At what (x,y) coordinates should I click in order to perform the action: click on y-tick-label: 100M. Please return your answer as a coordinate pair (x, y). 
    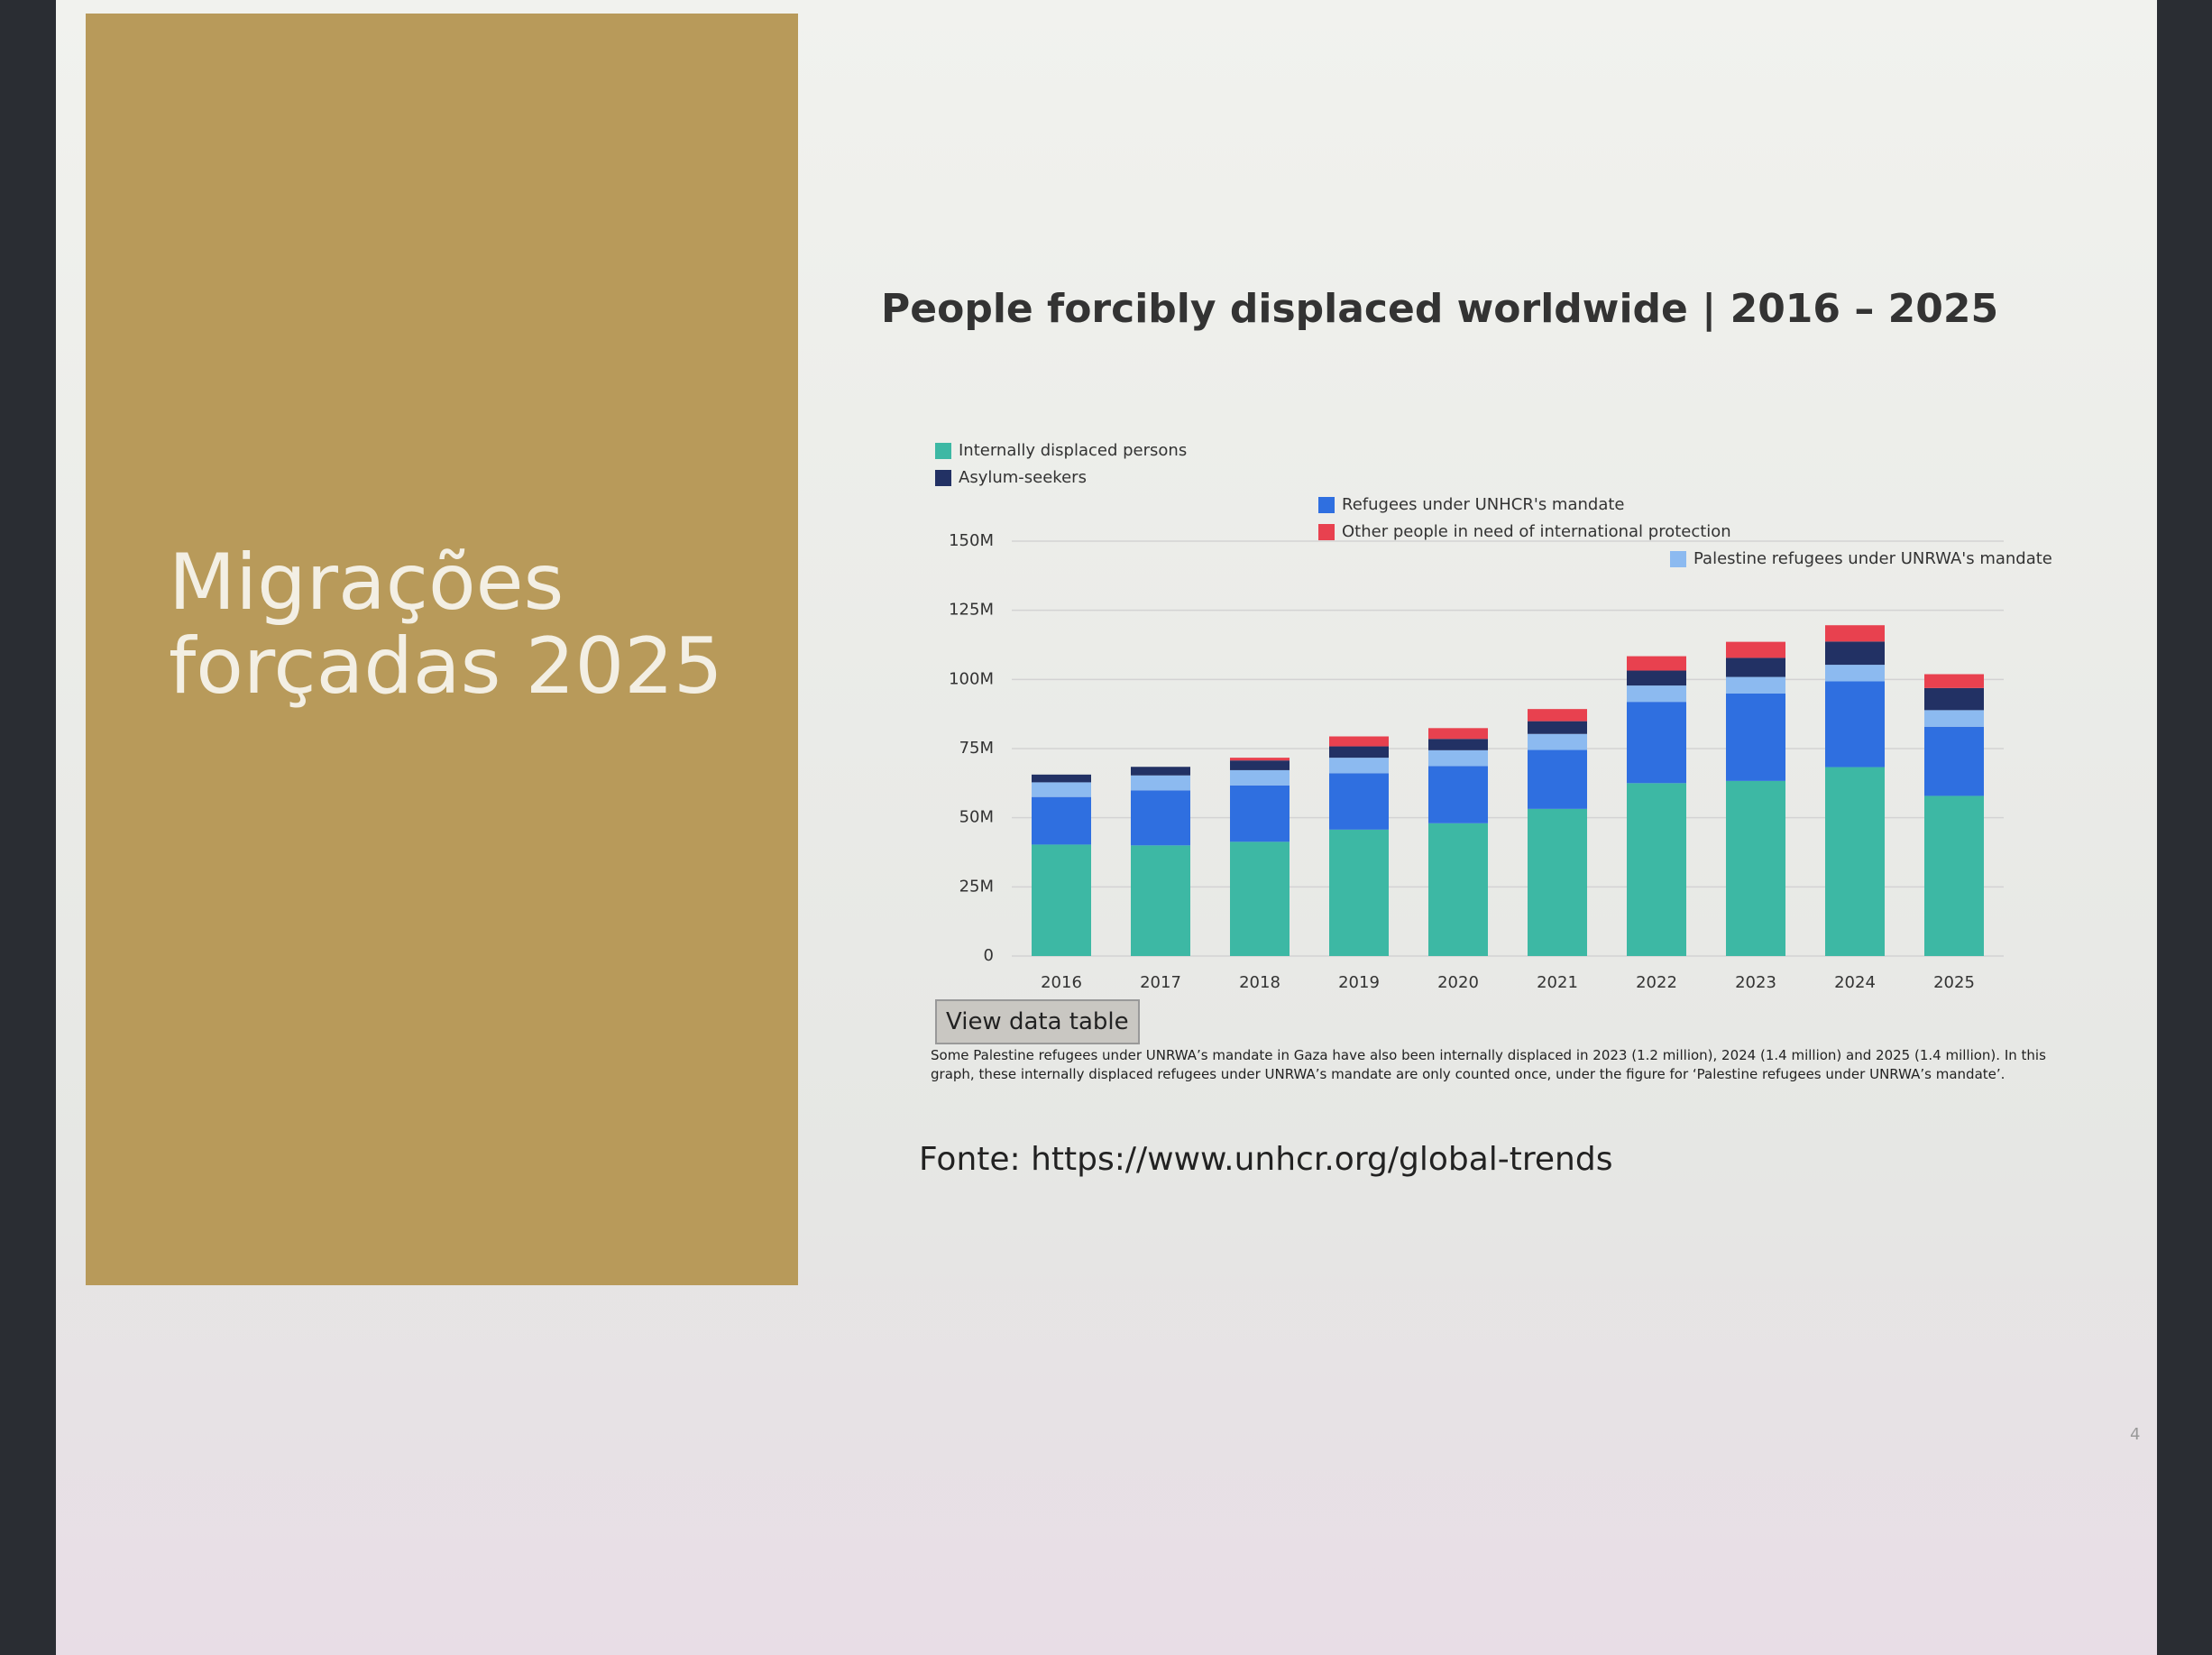
    Looking at the image, I should click on (972, 678).